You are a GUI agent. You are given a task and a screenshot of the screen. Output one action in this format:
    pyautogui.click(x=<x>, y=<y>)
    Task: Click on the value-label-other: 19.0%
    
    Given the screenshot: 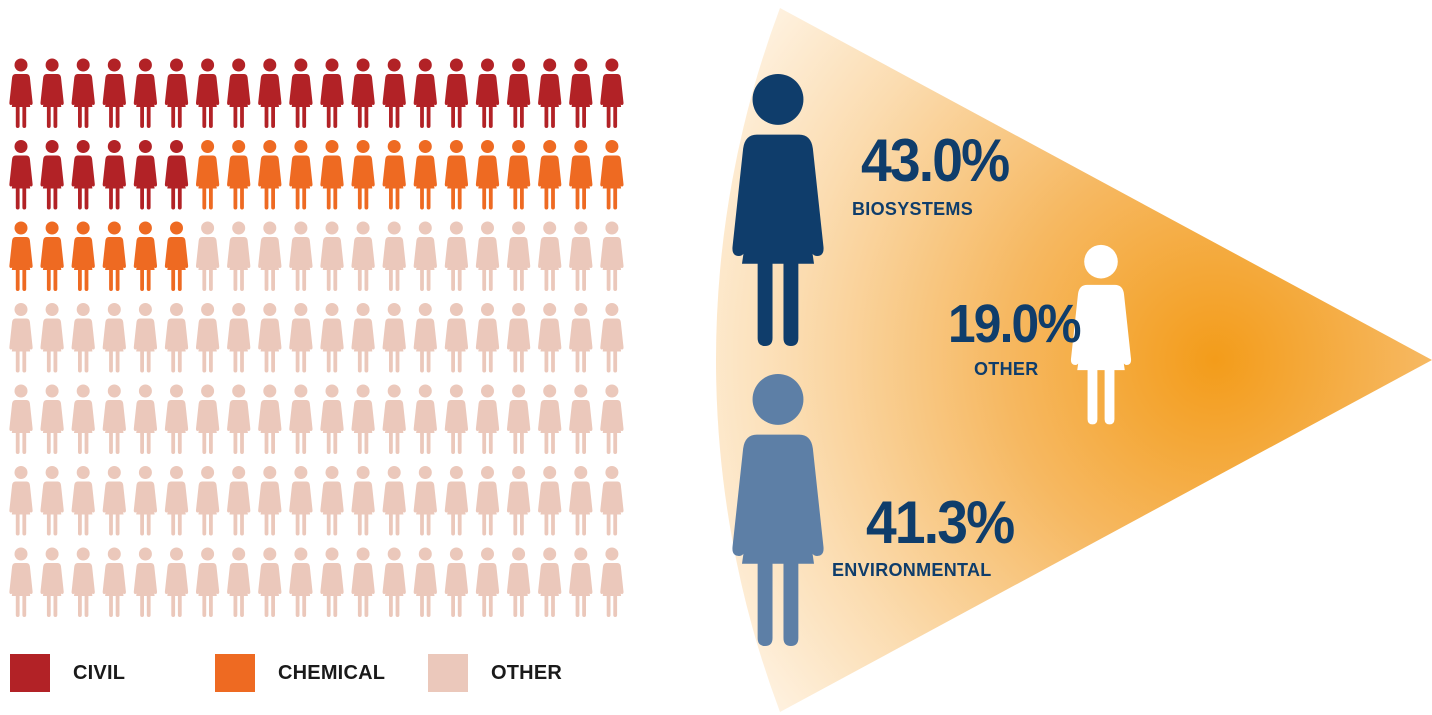 What is the action you would take?
    pyautogui.click(x=1015, y=324)
    